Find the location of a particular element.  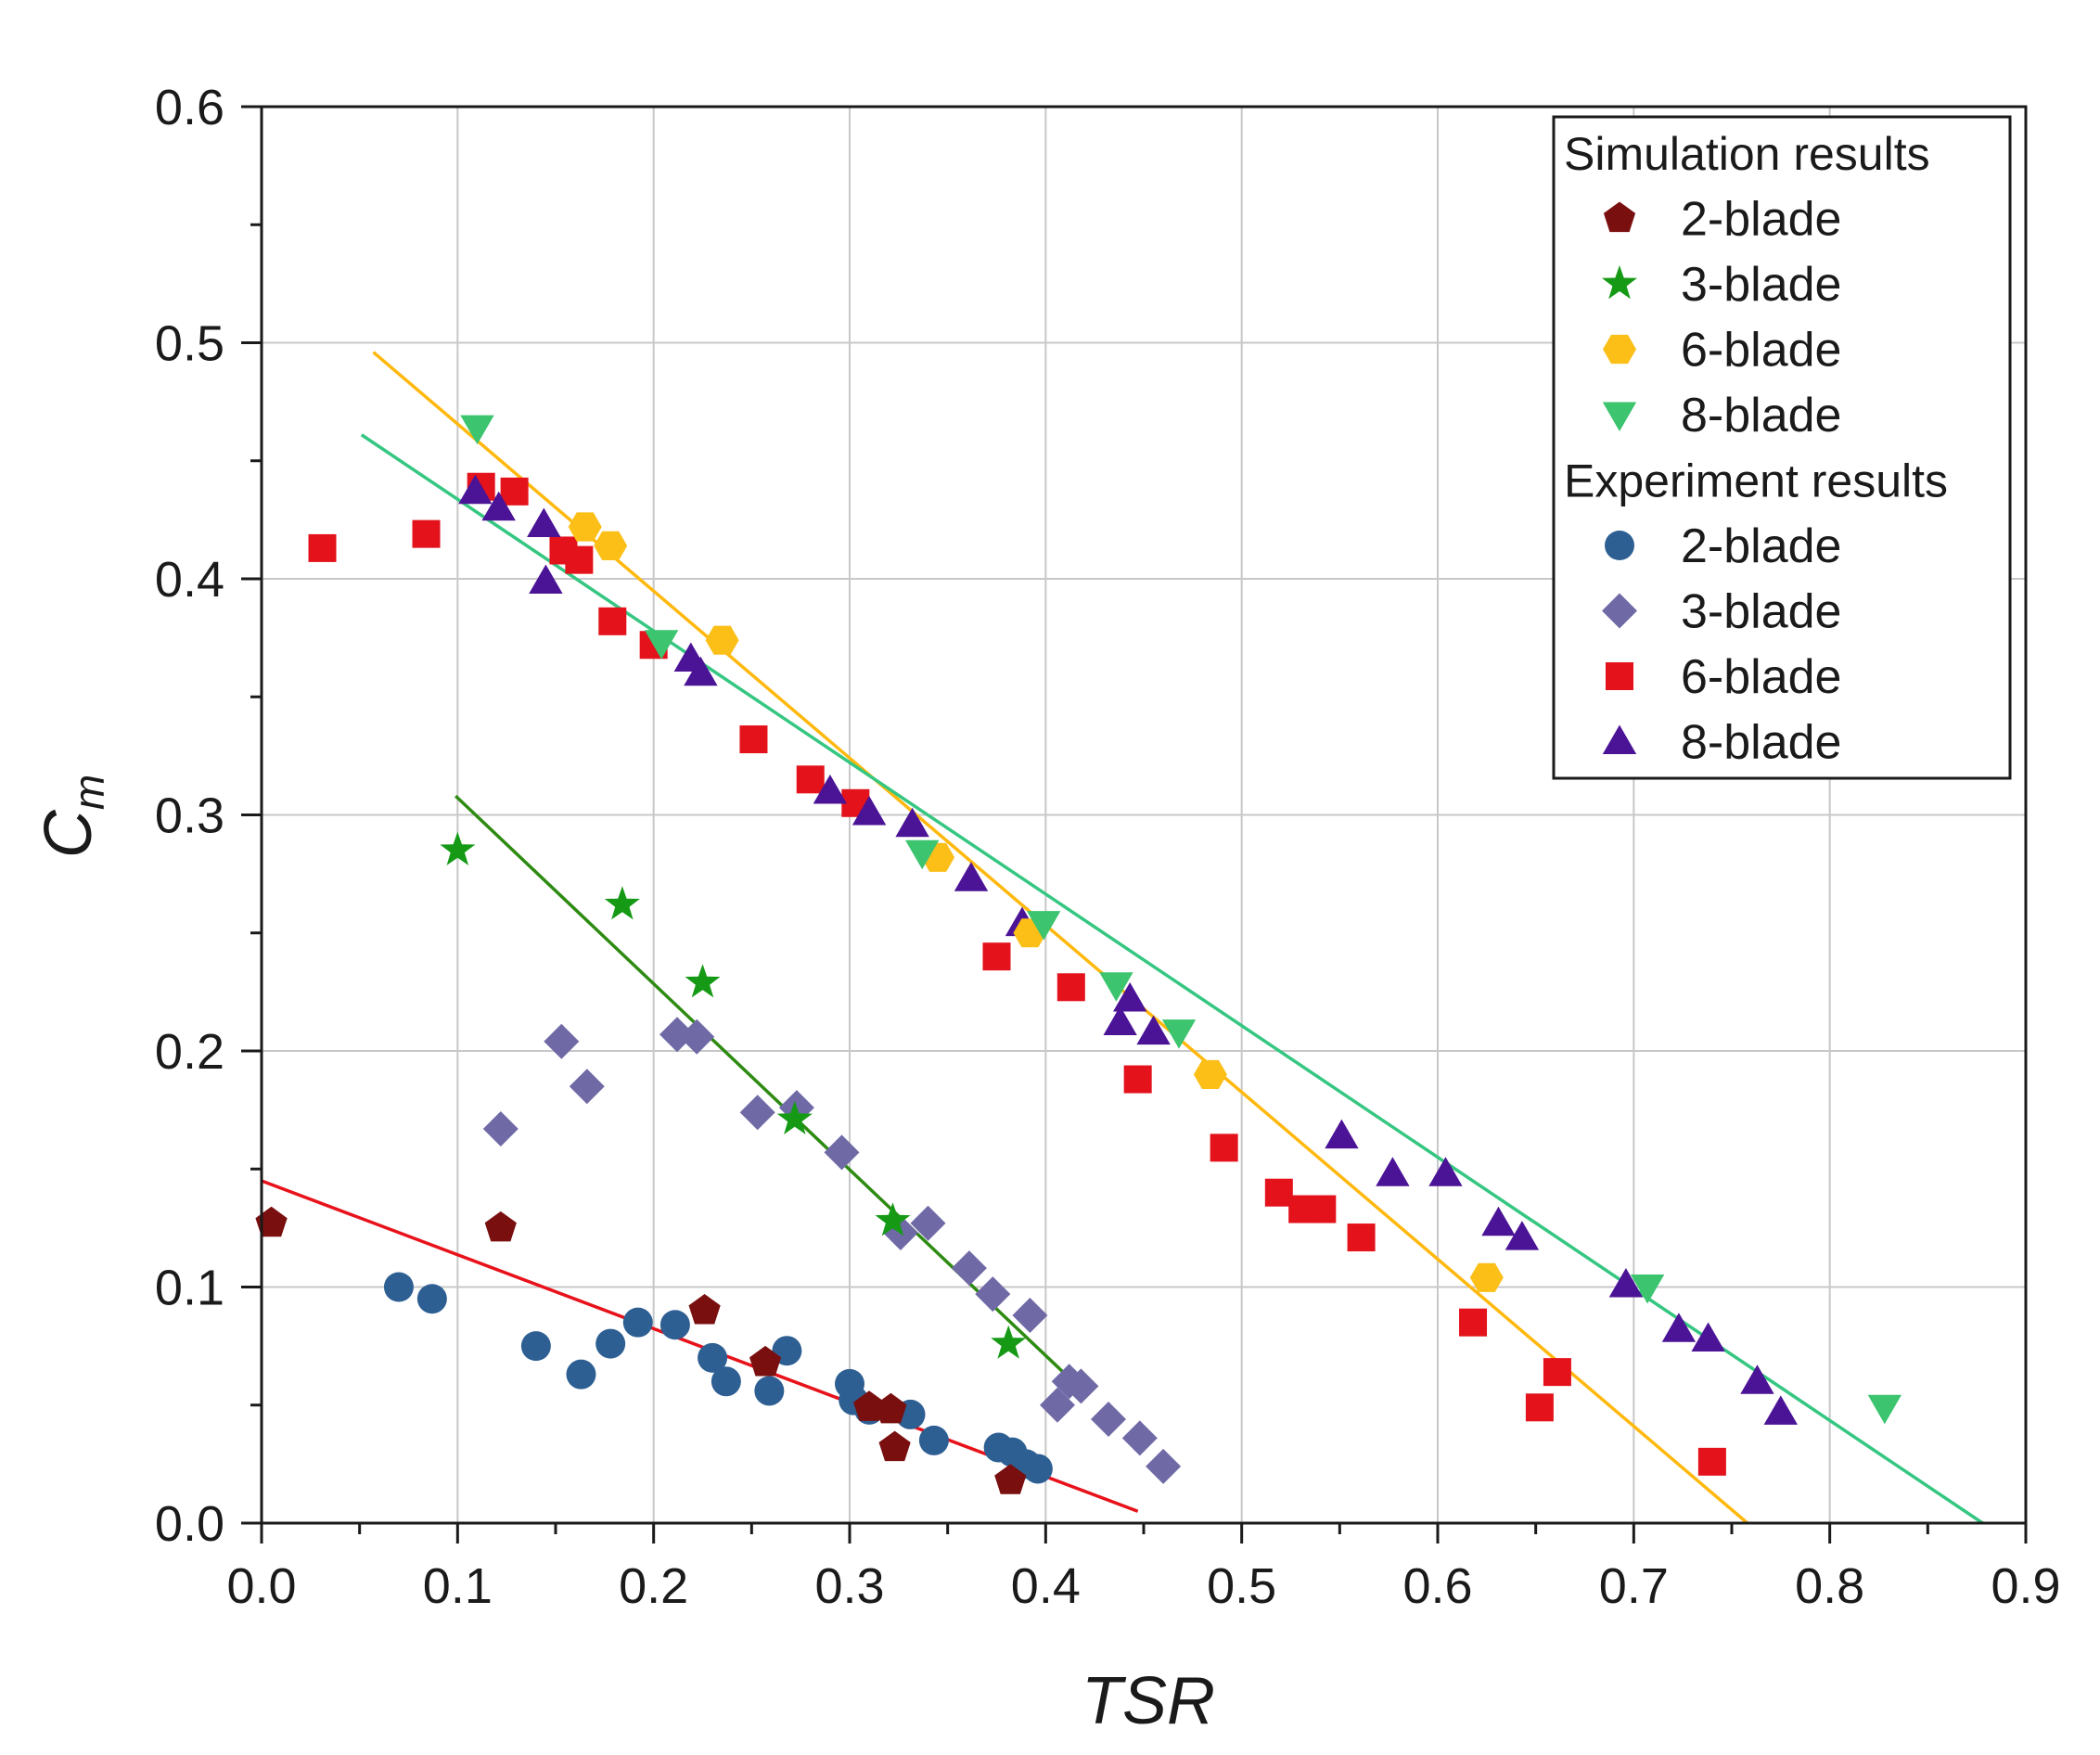

x-tick-label: 0.9 is located at coordinates (2025, 1586).